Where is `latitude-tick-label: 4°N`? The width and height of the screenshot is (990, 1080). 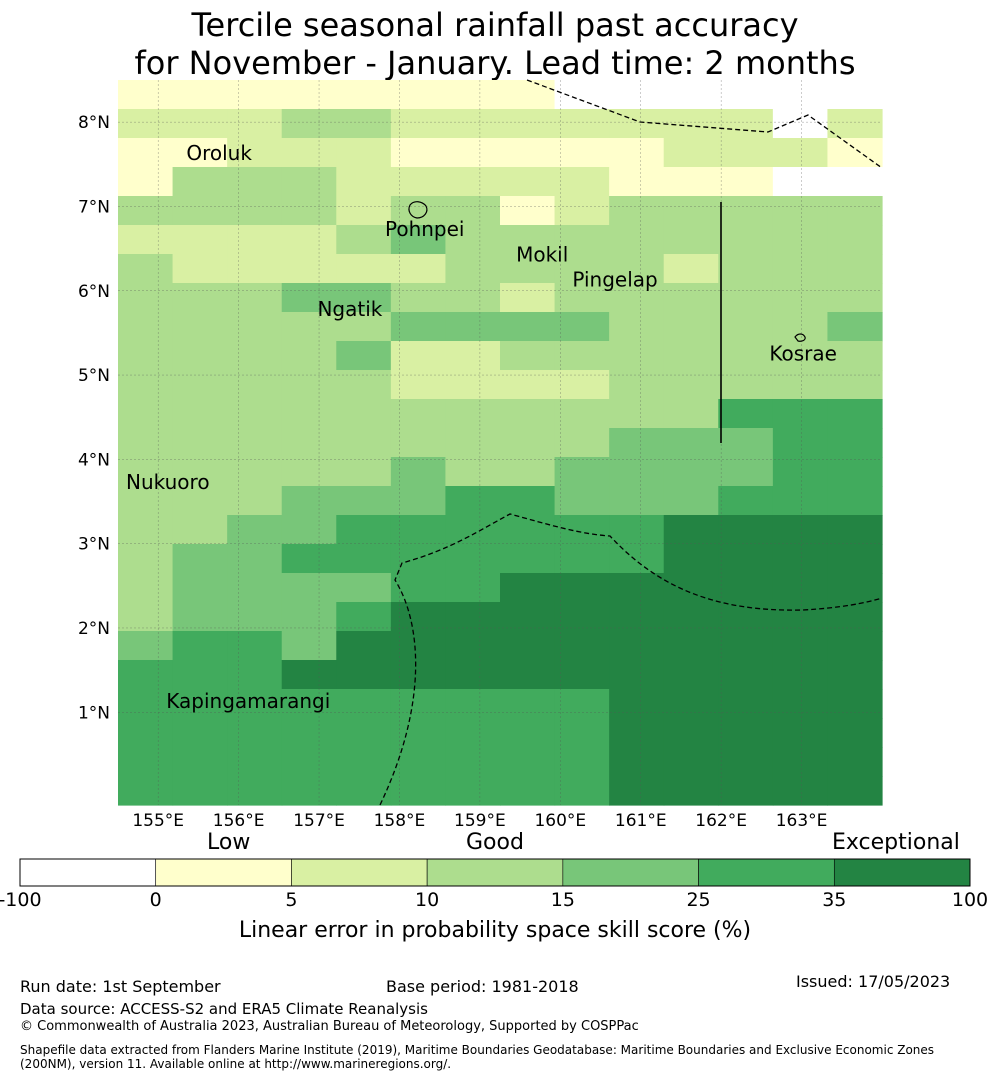 latitude-tick-label: 4°N is located at coordinates (94, 460).